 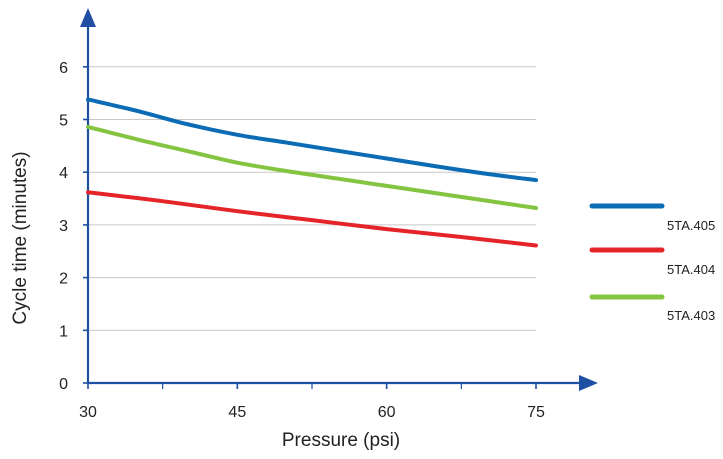 What do you see at coordinates (63, 331) in the screenshot?
I see `y-tick-label: 1` at bounding box center [63, 331].